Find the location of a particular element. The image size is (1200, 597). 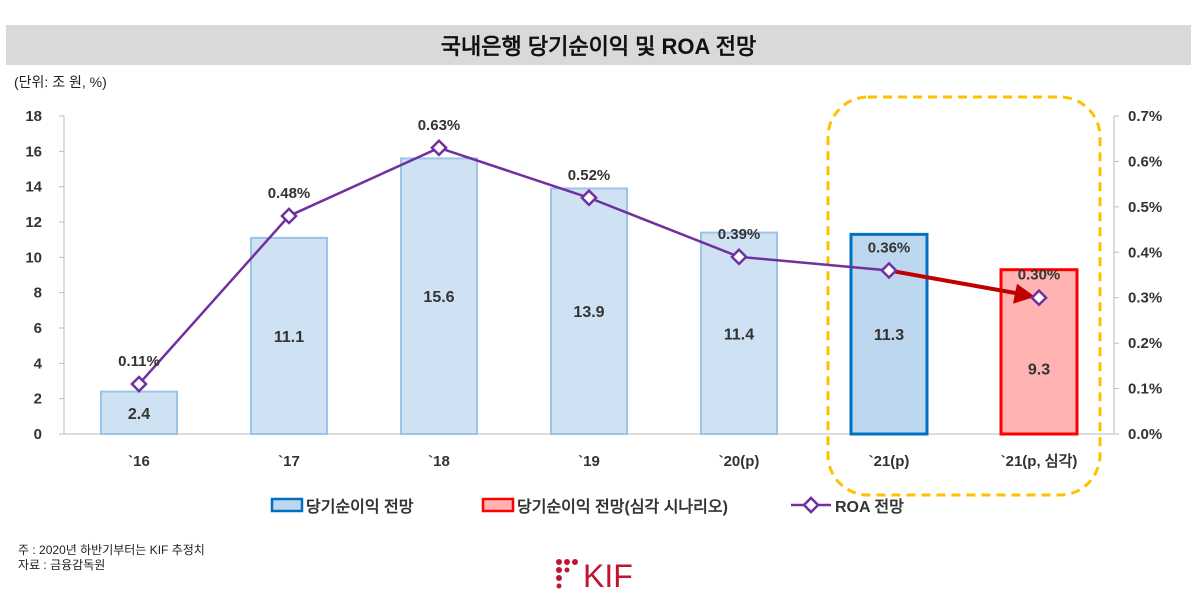

legend-label: ROA 전망 is located at coordinates (869, 507).